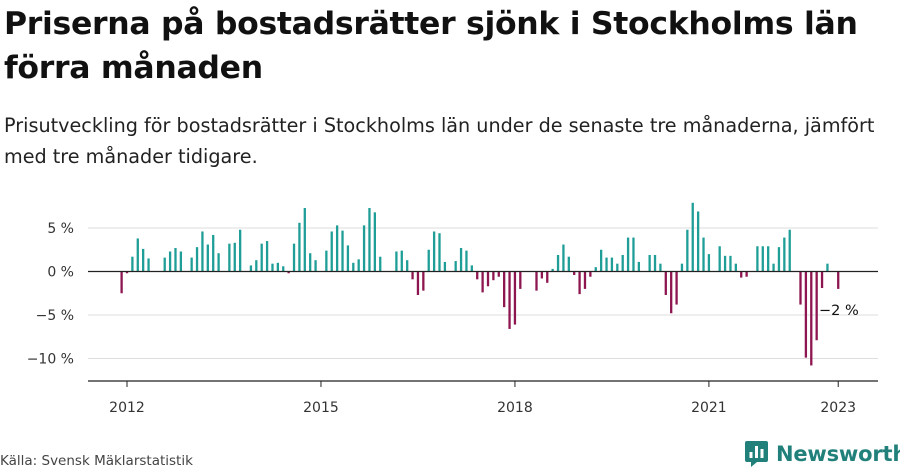 The width and height of the screenshot is (900, 474). I want to click on x-tick-label: 2015, so click(321, 408).